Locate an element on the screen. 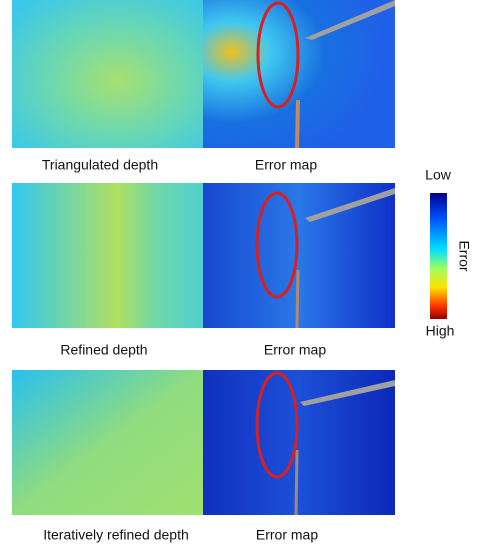 The image size is (477, 548). colorbar-high: High is located at coordinates (440, 331).